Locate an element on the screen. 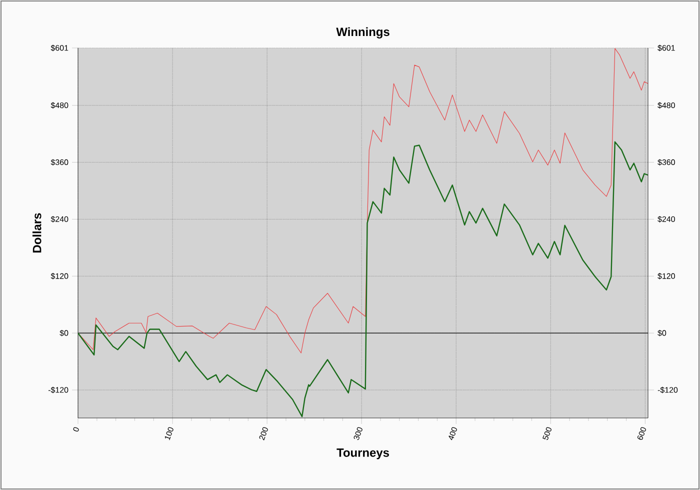 The image size is (700, 490). y-axis-title: Dollars is located at coordinates (37, 232).